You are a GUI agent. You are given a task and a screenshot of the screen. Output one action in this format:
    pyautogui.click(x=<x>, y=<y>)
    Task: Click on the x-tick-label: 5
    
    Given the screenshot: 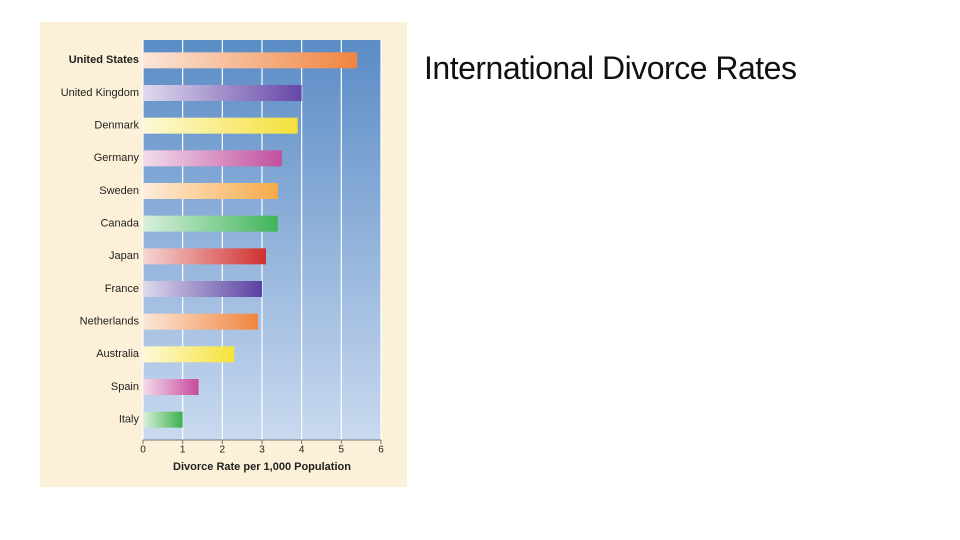 What is the action you would take?
    pyautogui.click(x=342, y=450)
    